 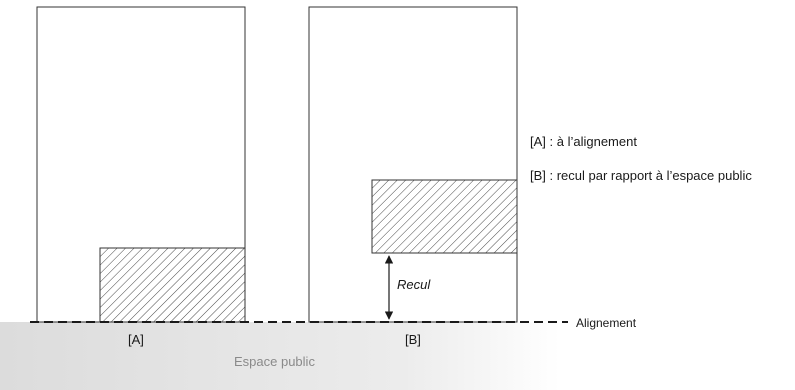 I want to click on building-a, so click(x=172, y=285).